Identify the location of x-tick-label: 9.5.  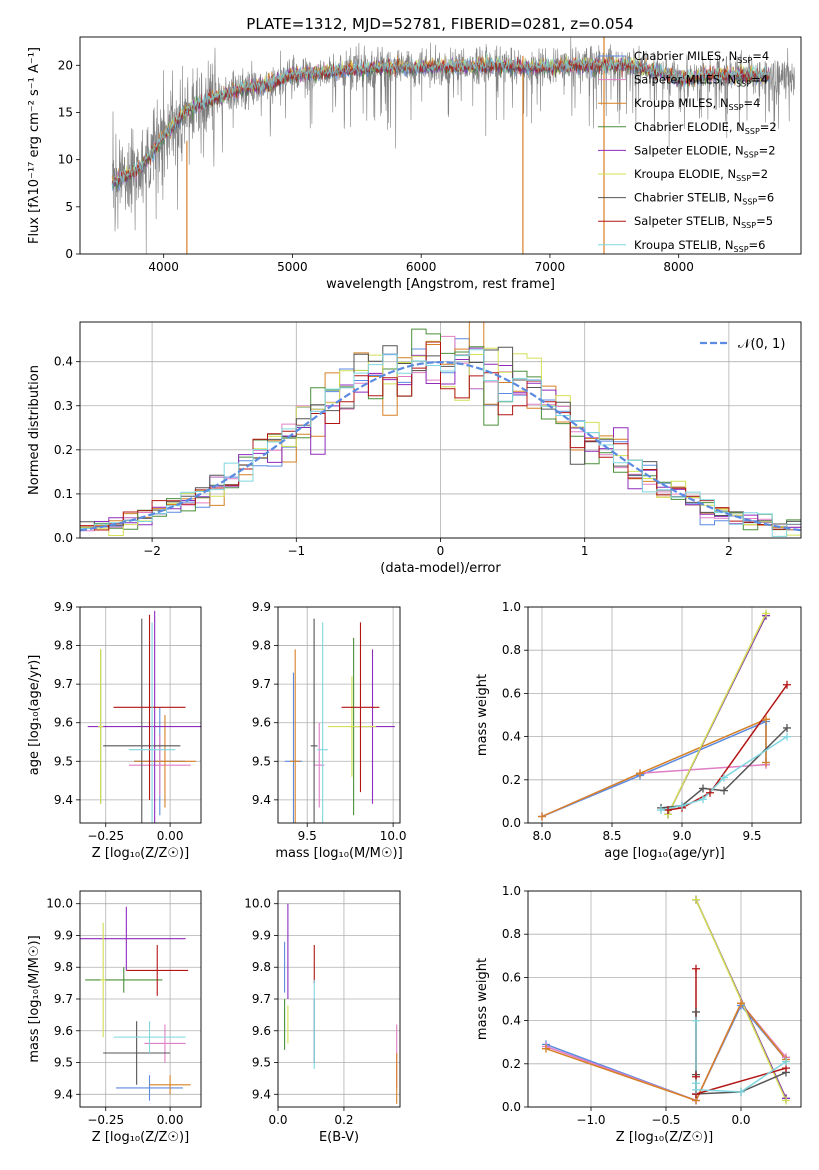
(751, 836).